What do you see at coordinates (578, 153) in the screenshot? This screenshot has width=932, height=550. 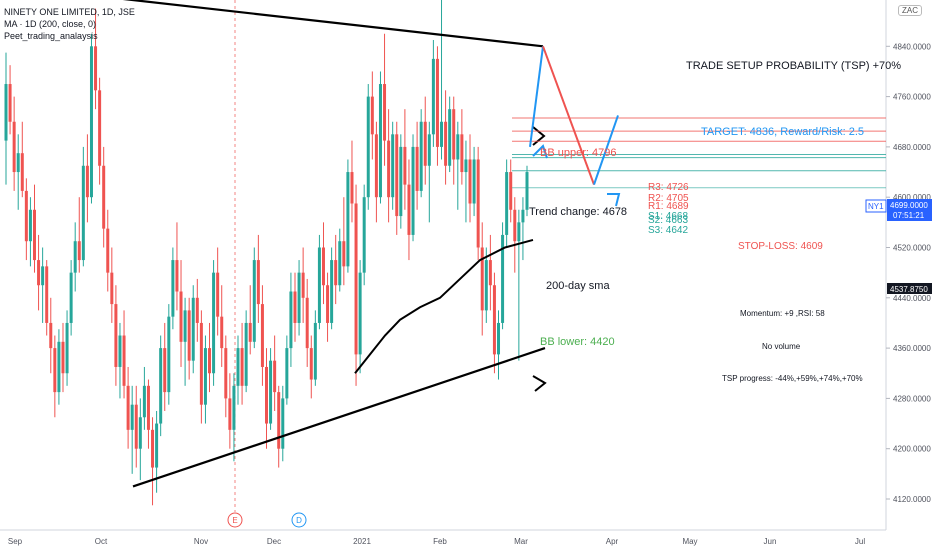 I see `bb-upper-label: BB upper: 4796` at bounding box center [578, 153].